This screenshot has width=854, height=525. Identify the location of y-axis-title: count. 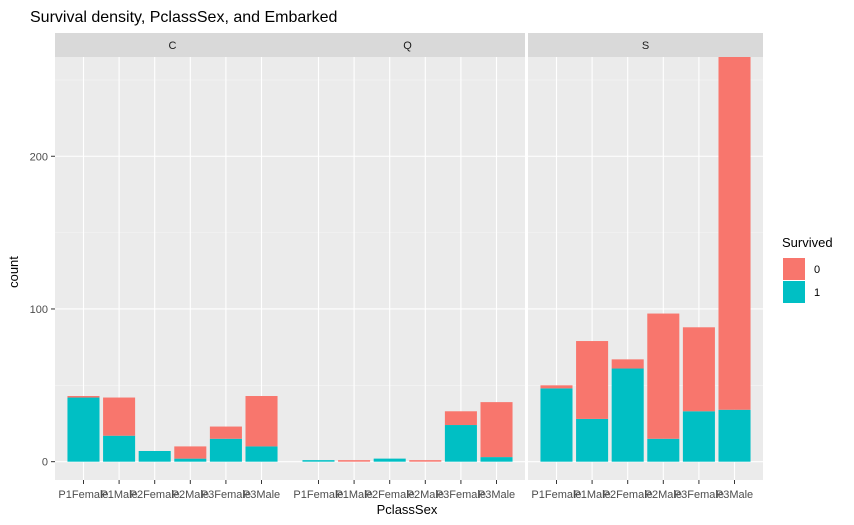
(13, 272).